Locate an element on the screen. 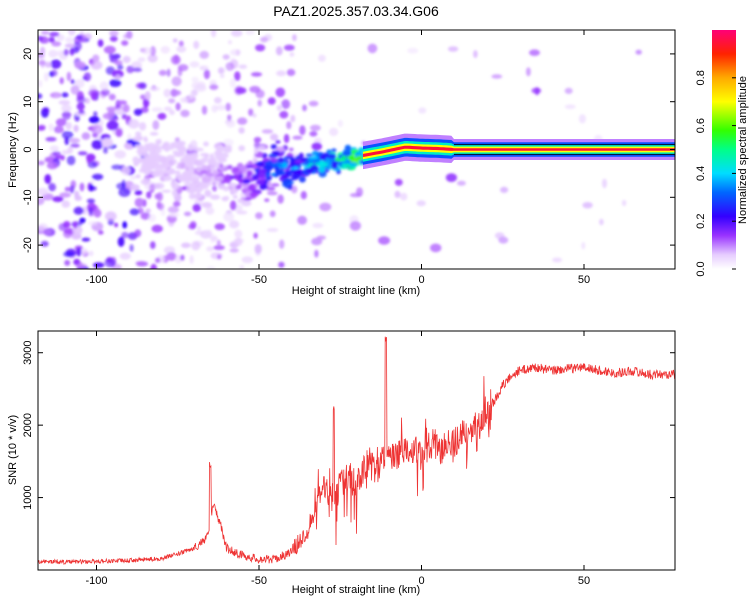 The image size is (750, 600). colorbar-gradient is located at coordinates (724, 149).